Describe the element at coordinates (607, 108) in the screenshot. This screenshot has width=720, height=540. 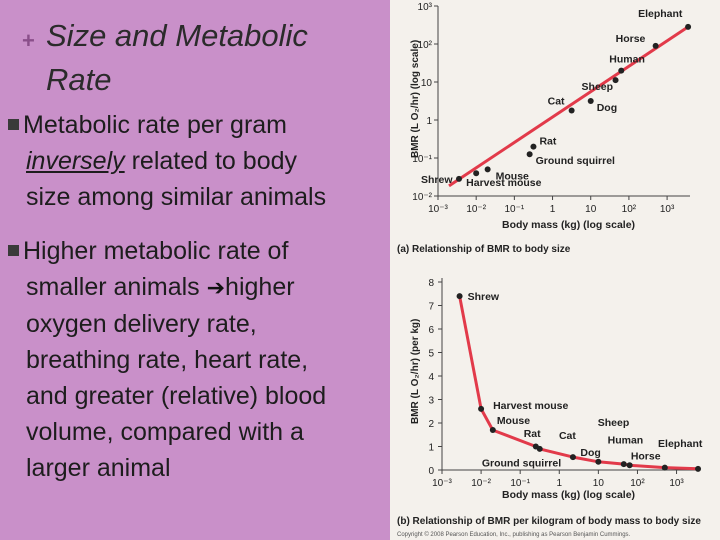
I see `chart-a-point-label: Dog` at that location.